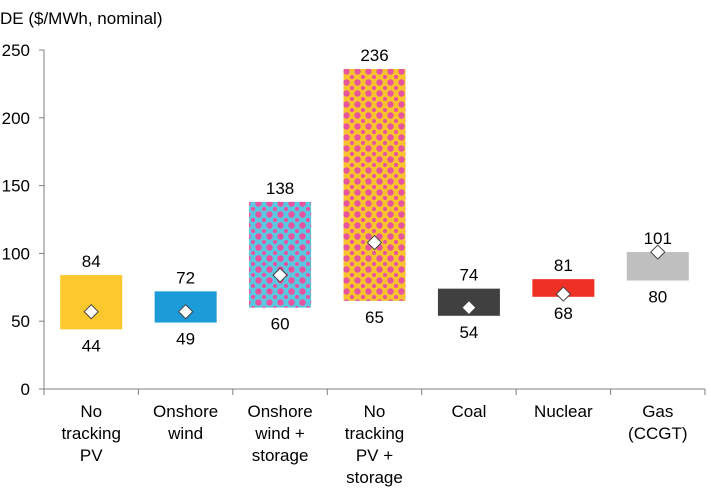 This screenshot has height=500, width=711. I want to click on category-label: (CCGT), so click(657, 433).